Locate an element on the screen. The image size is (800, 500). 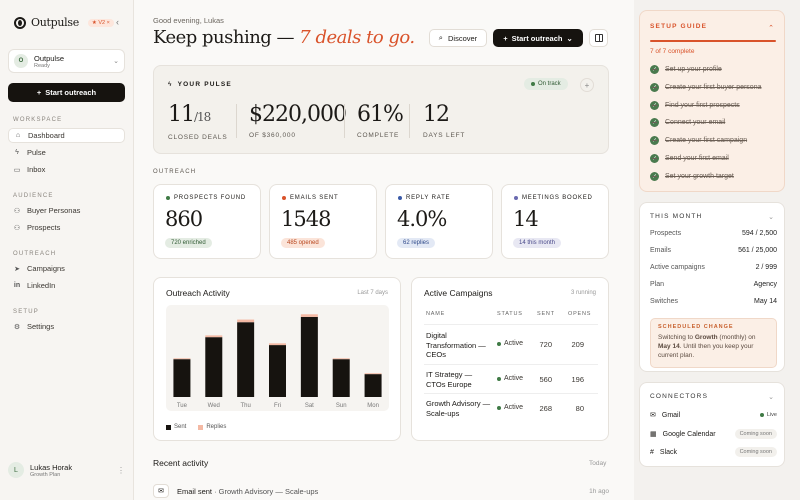
metric-emails-sent: EMAILS SENT 1548 485 opened is located at coordinates (323, 221).